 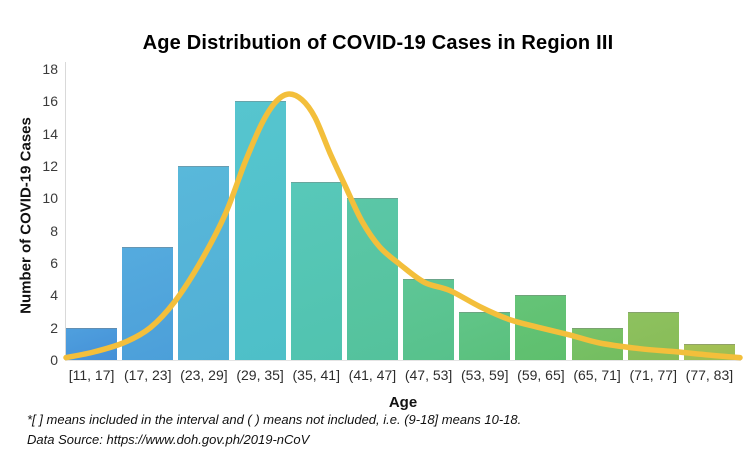 I want to click on bar-(35, 41], so click(x=316, y=271).